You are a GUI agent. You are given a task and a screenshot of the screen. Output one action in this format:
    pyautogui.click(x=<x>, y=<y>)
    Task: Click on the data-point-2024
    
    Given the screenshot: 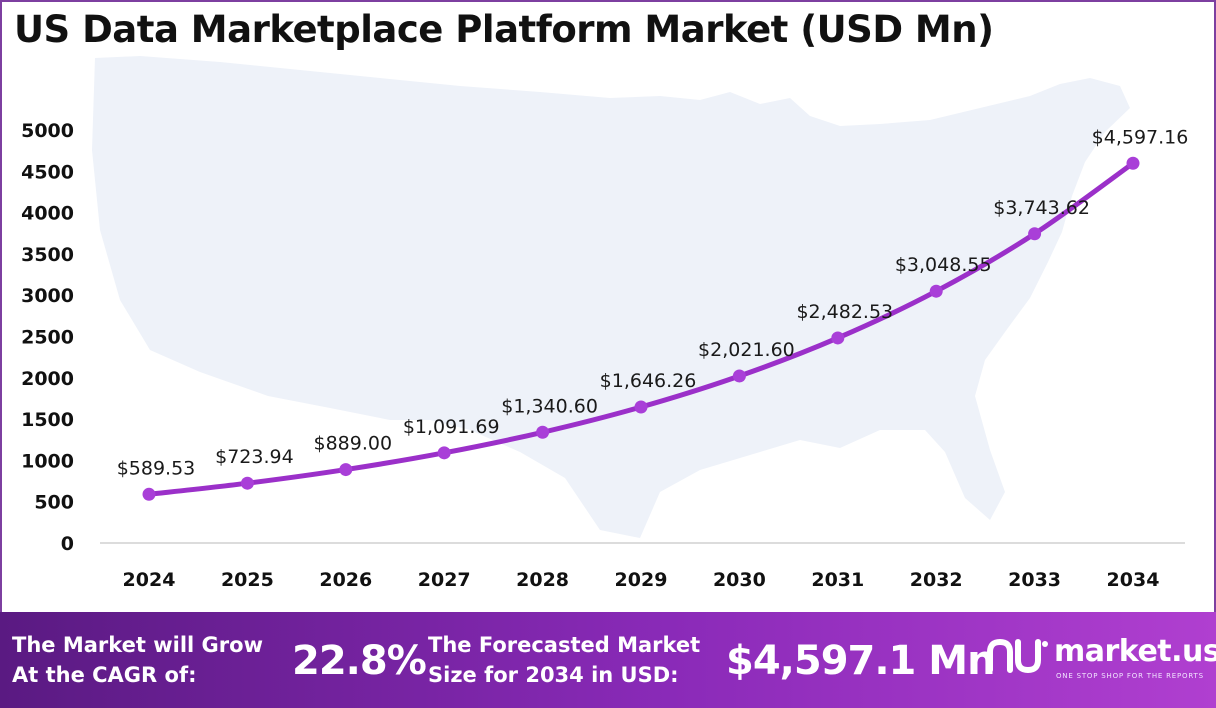 What is the action you would take?
    pyautogui.click(x=149, y=494)
    